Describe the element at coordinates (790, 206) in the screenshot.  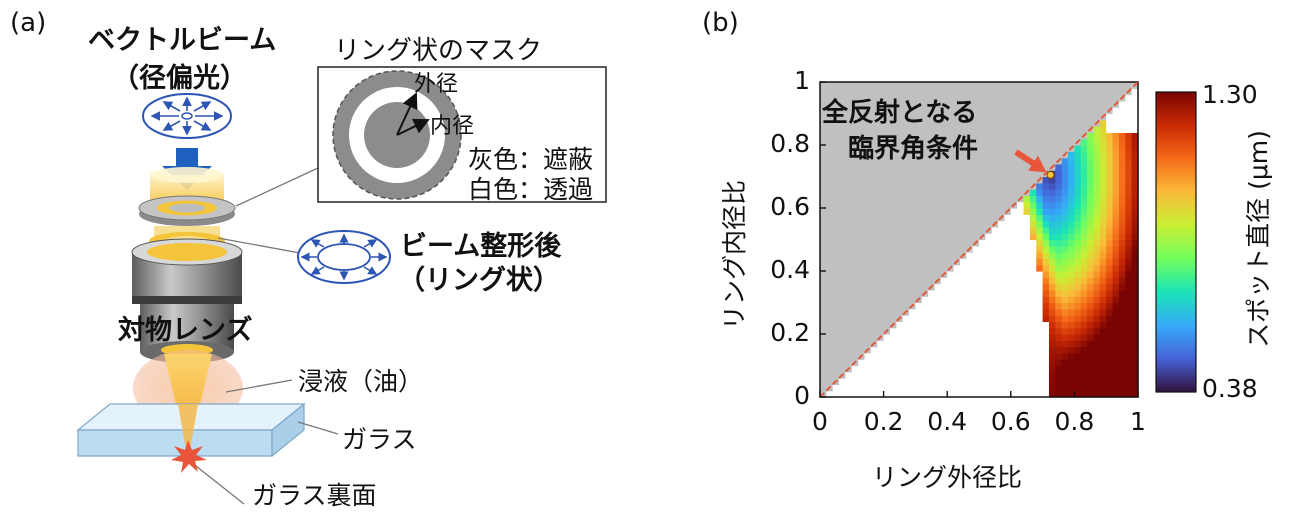
I see `y-tick-label: 0.6` at that location.